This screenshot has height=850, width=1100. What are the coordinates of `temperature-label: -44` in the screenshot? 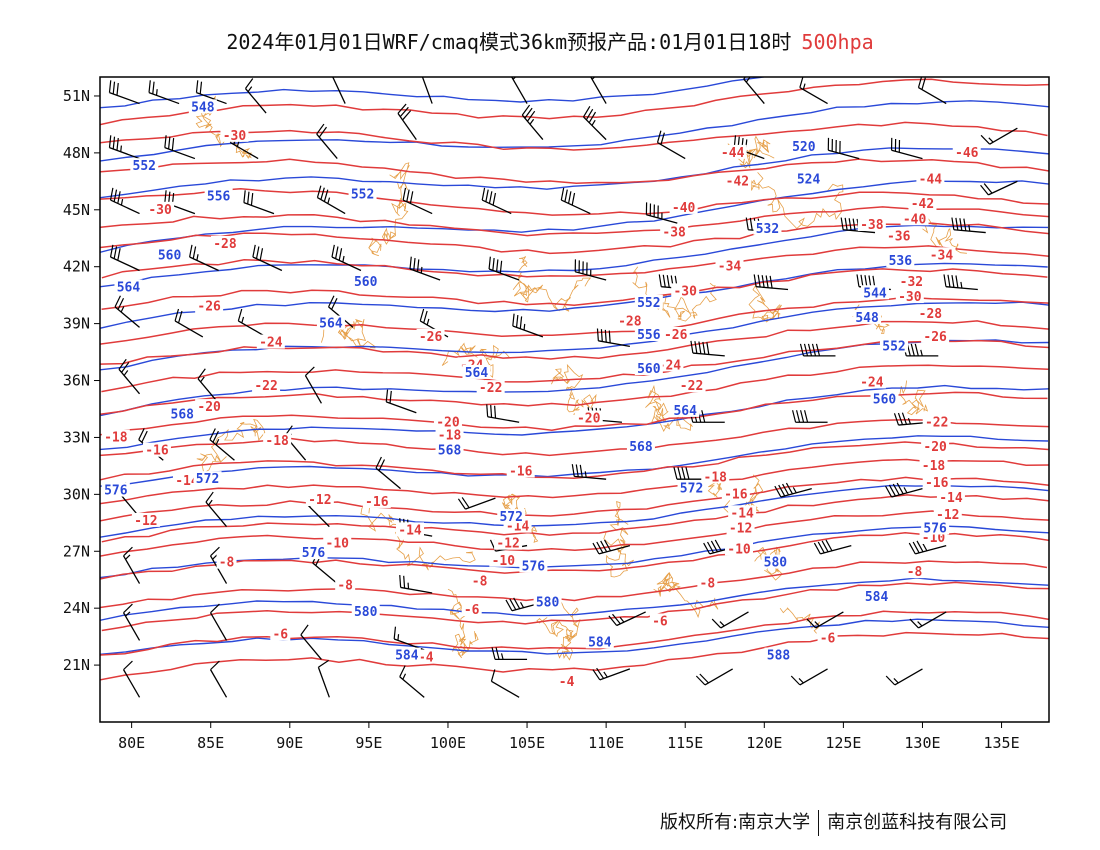 It's located at (733, 153).